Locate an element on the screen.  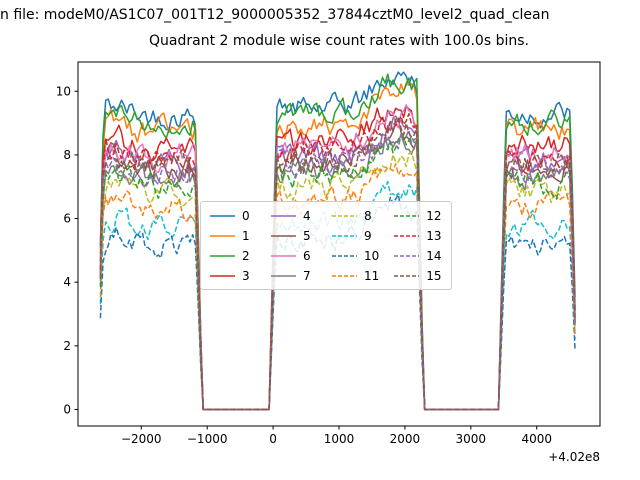
legend-entry-10: 10 is located at coordinates (355, 255).